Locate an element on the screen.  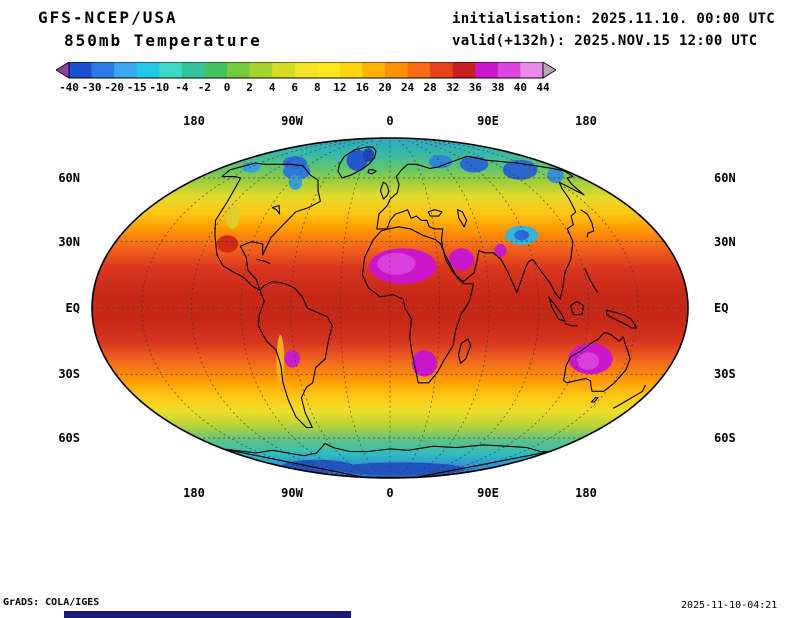
lat-label-left: 30S is located at coordinates (69, 374).